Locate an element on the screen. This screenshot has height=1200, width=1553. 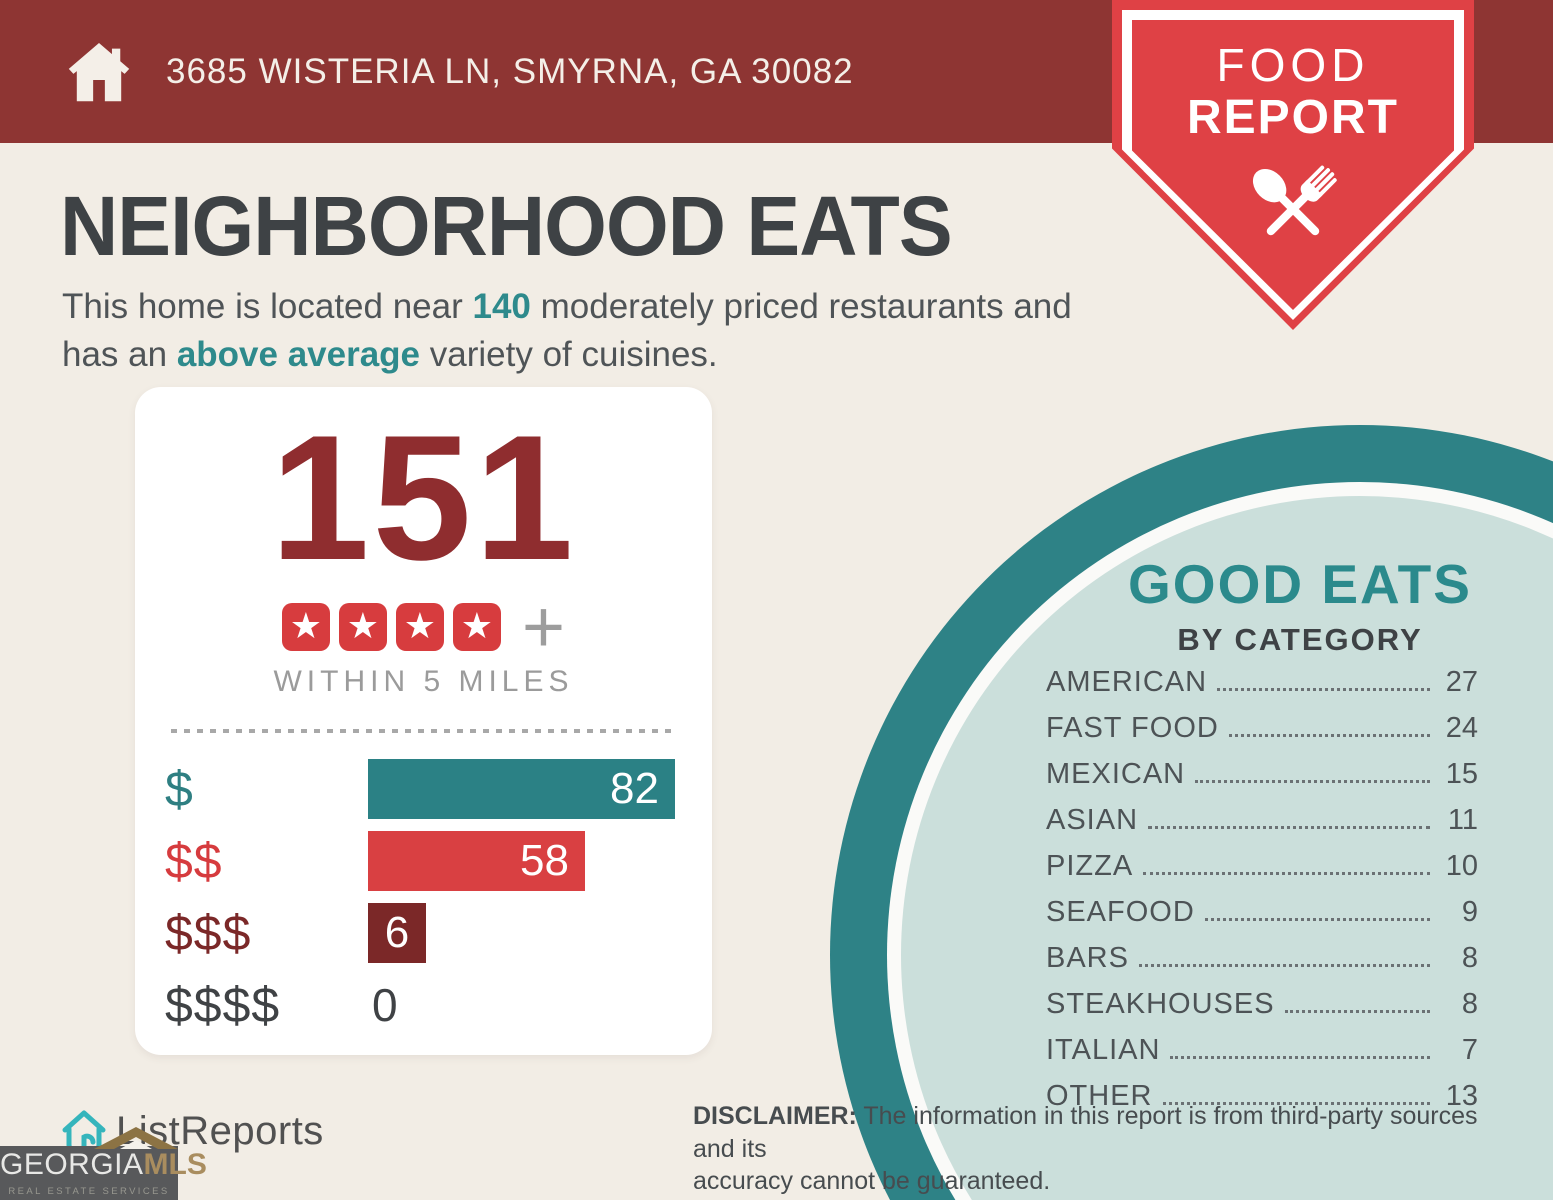
bar-zone: 6 is located at coordinates (521, 933).